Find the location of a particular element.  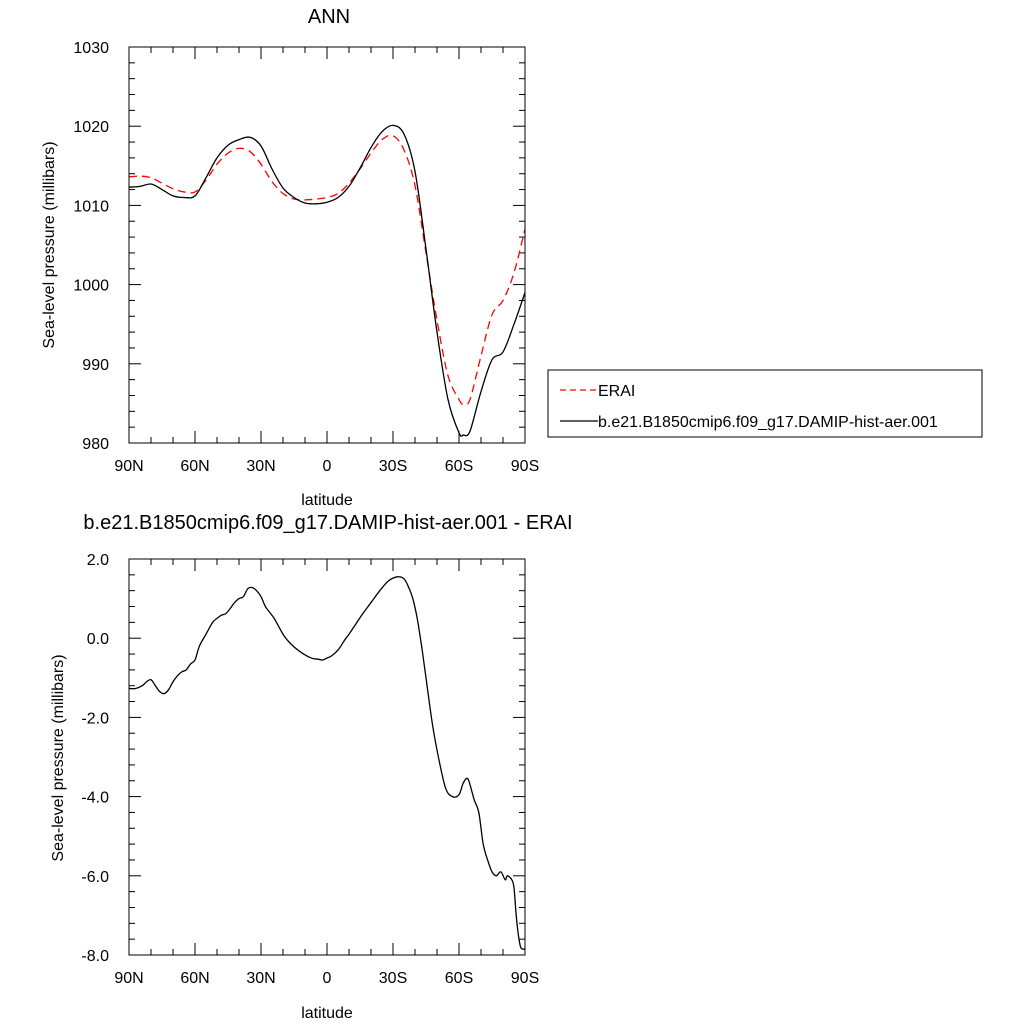

series-line-erai is located at coordinates (327, 270).